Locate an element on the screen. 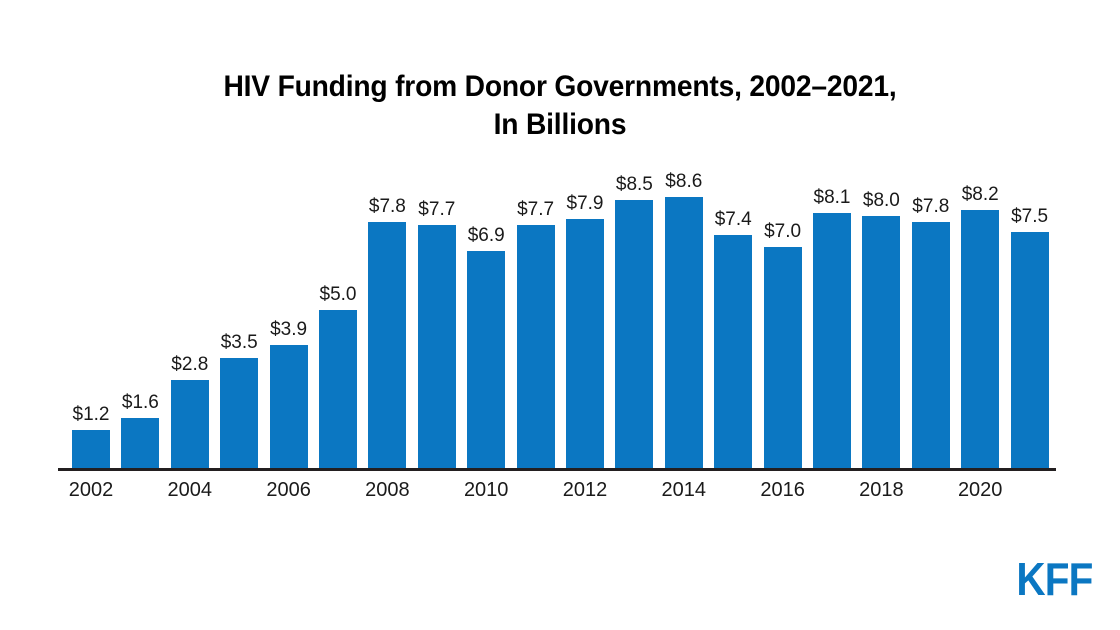  bar-group: $6.9 is located at coordinates (486, 309).